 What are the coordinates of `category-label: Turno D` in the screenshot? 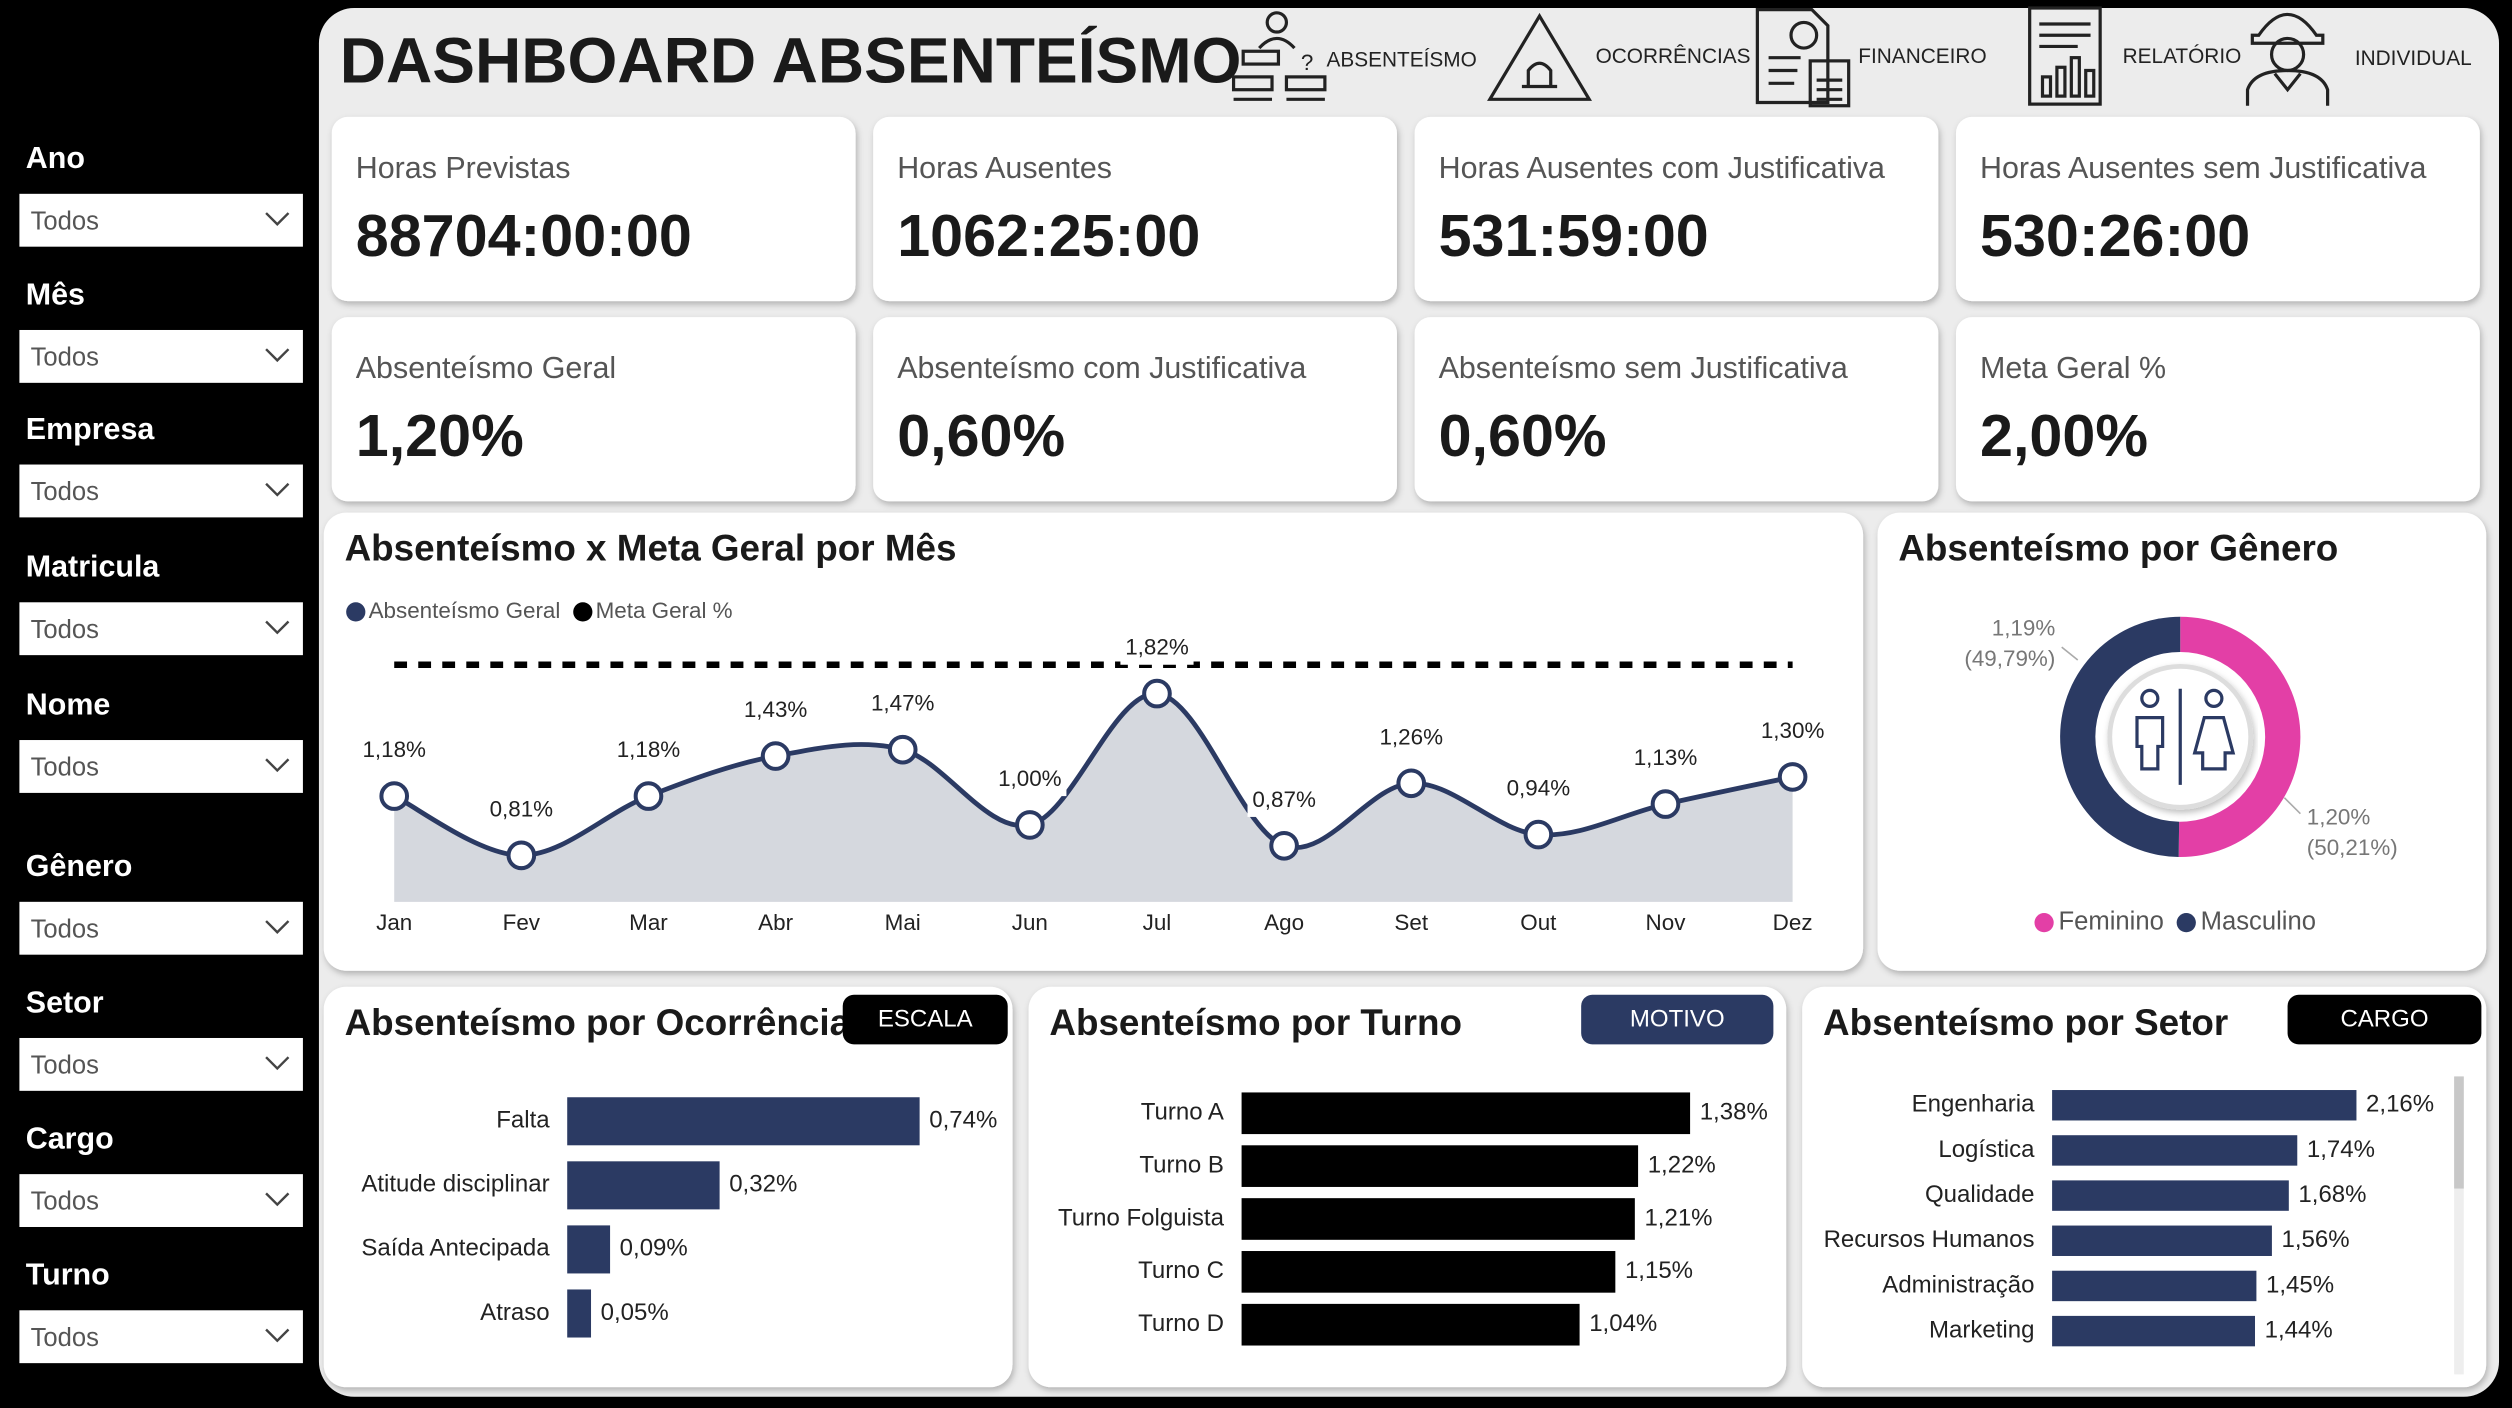 It's located at (1181, 1323).